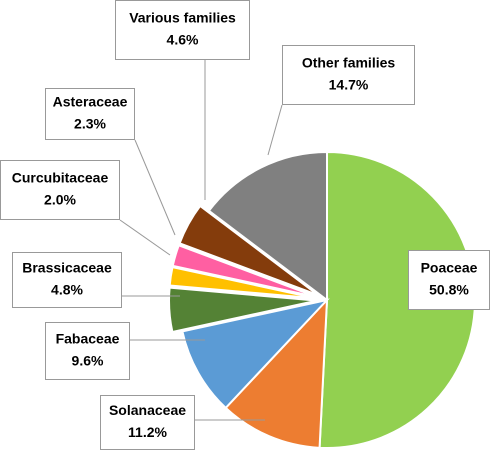  I want to click on category-label: Asteraceae, so click(90, 102).